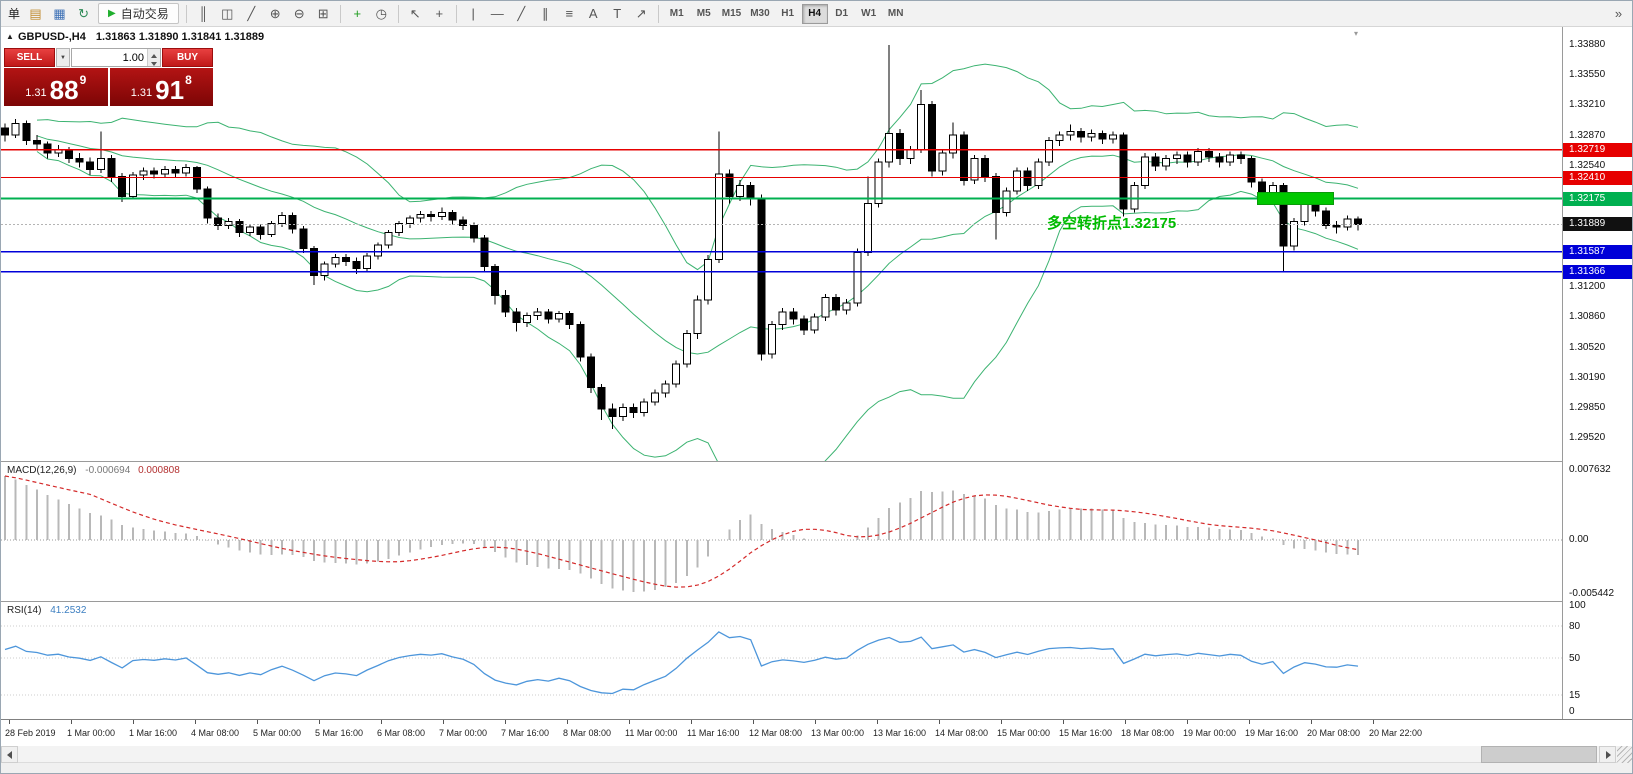 The height and width of the screenshot is (774, 1633). I want to click on bar-chart-icon: ║, so click(203, 13).